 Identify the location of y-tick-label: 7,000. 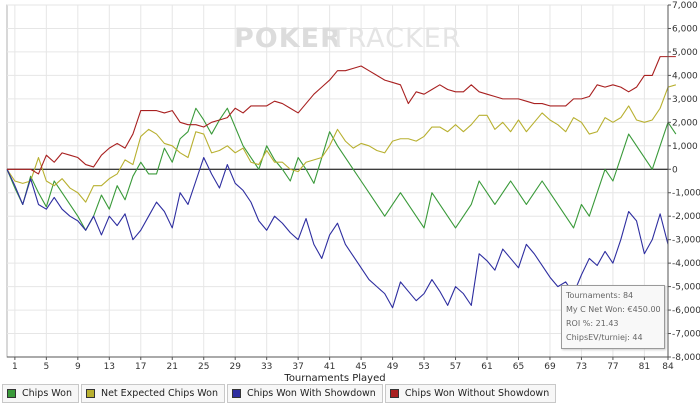
(685, 6).